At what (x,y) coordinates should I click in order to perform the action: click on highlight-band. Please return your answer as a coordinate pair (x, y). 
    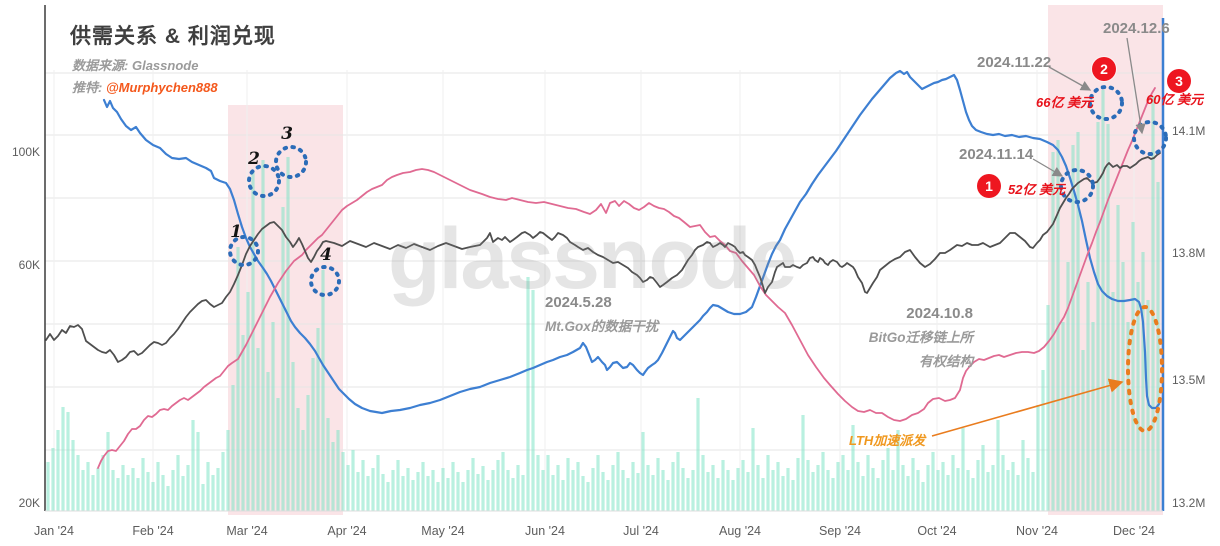
    Looking at the image, I should click on (1105, 260).